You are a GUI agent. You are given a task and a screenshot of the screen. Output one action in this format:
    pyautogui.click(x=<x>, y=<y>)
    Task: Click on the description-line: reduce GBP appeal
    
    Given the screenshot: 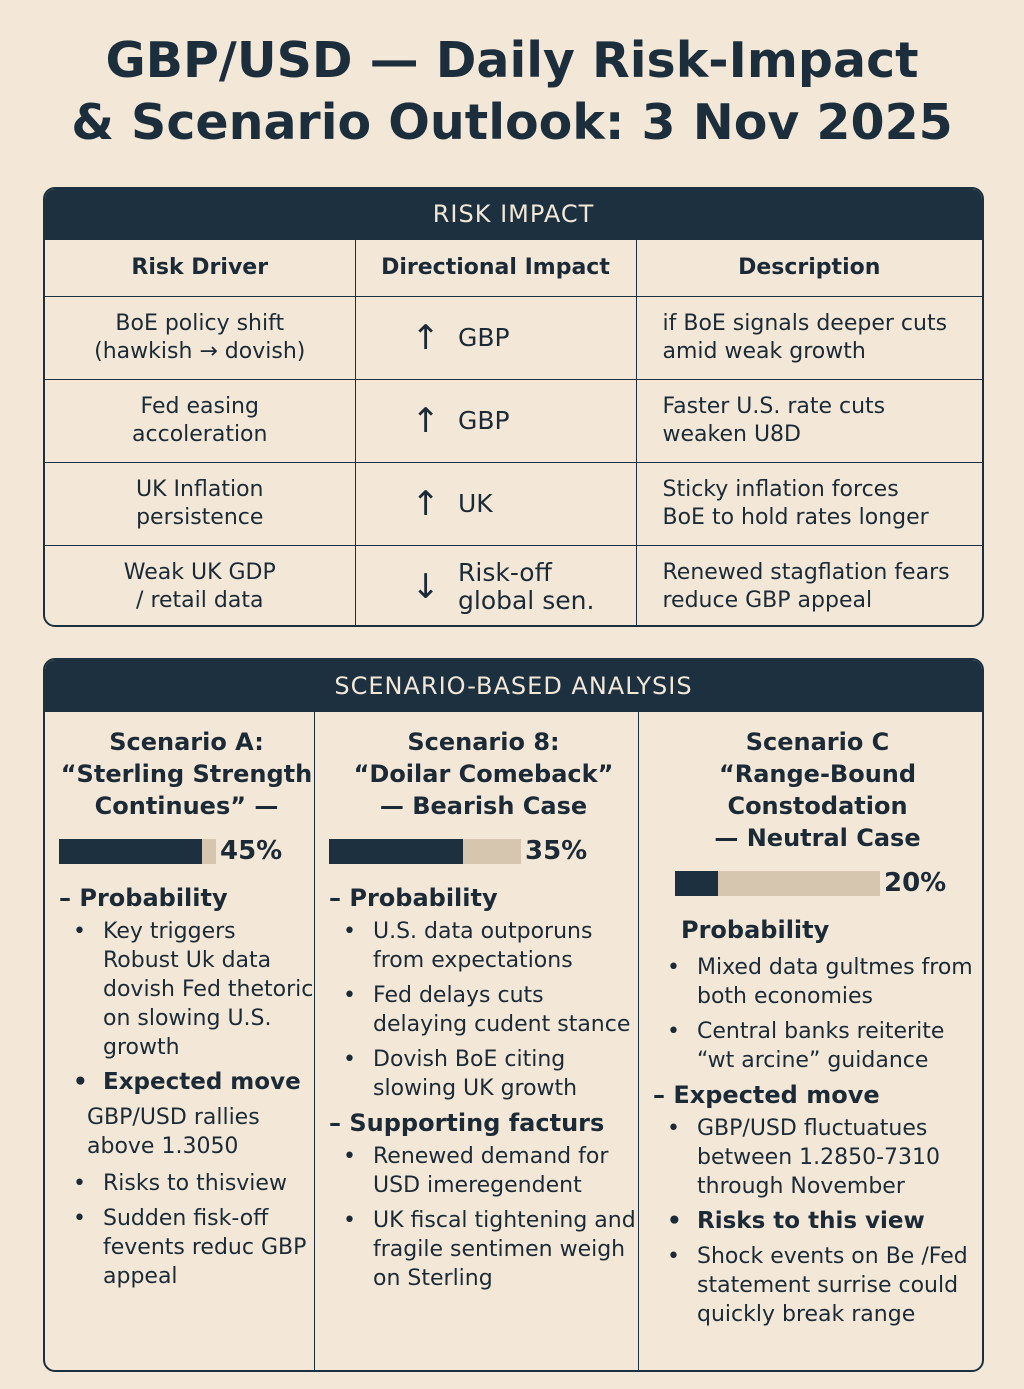 What is the action you would take?
    pyautogui.click(x=767, y=601)
    